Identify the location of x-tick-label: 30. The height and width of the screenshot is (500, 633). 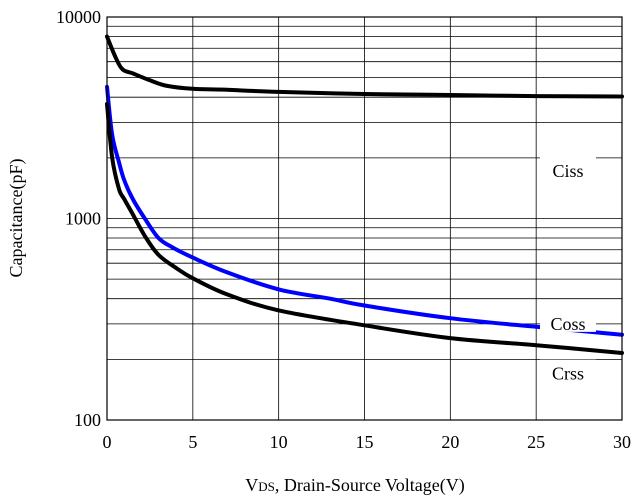
(622, 442).